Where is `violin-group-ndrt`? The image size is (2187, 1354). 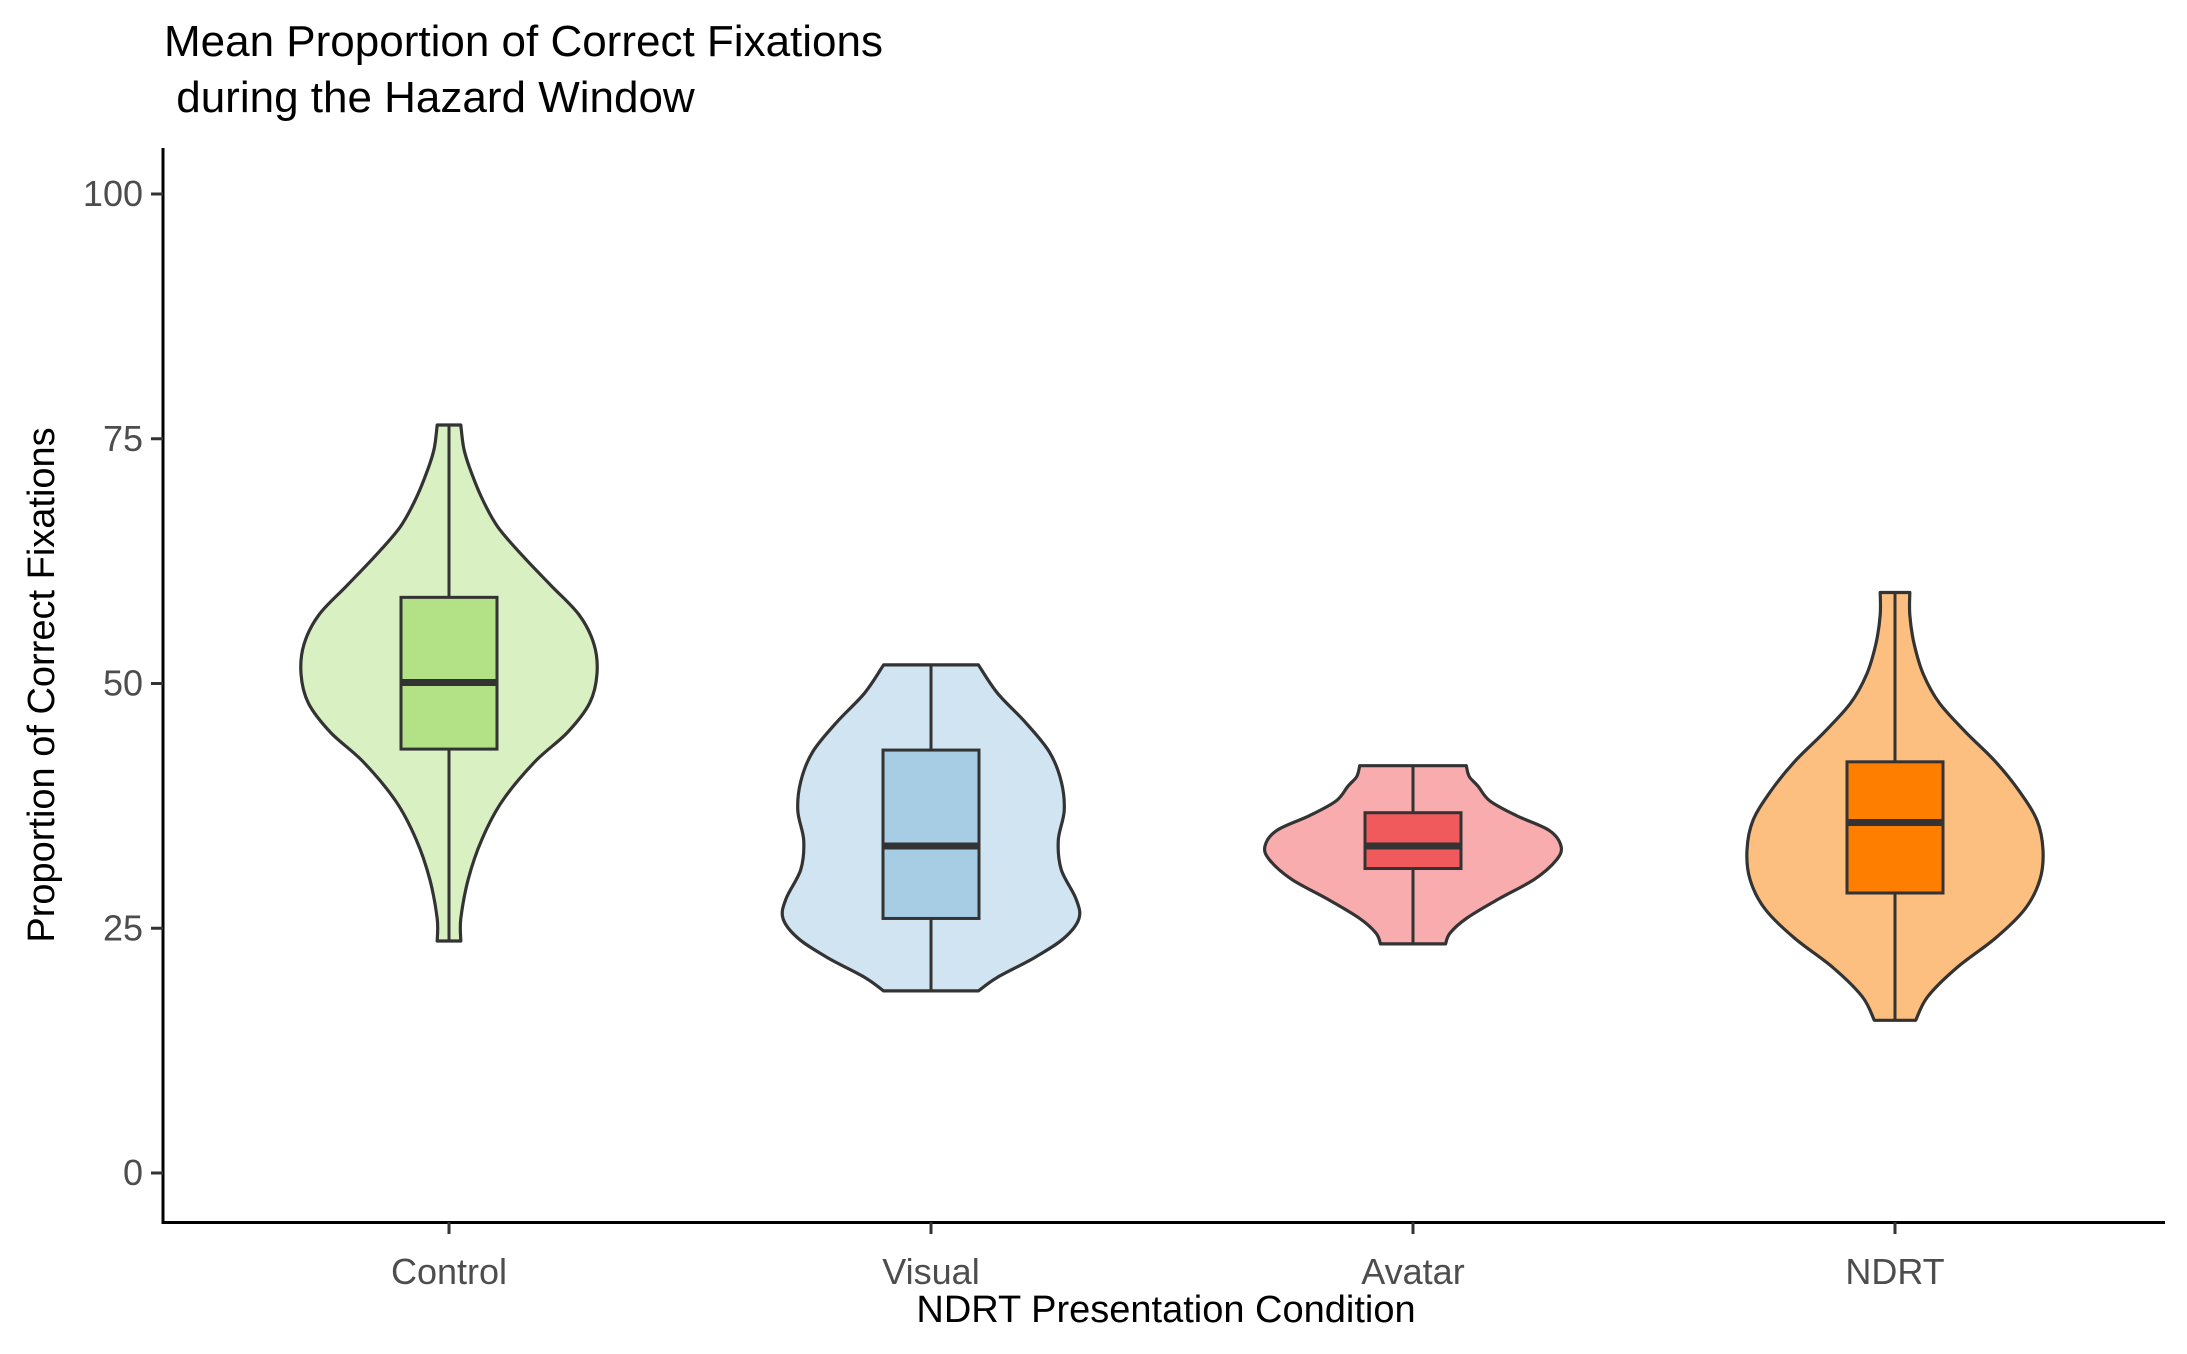
violin-group-ndrt is located at coordinates (1895, 806).